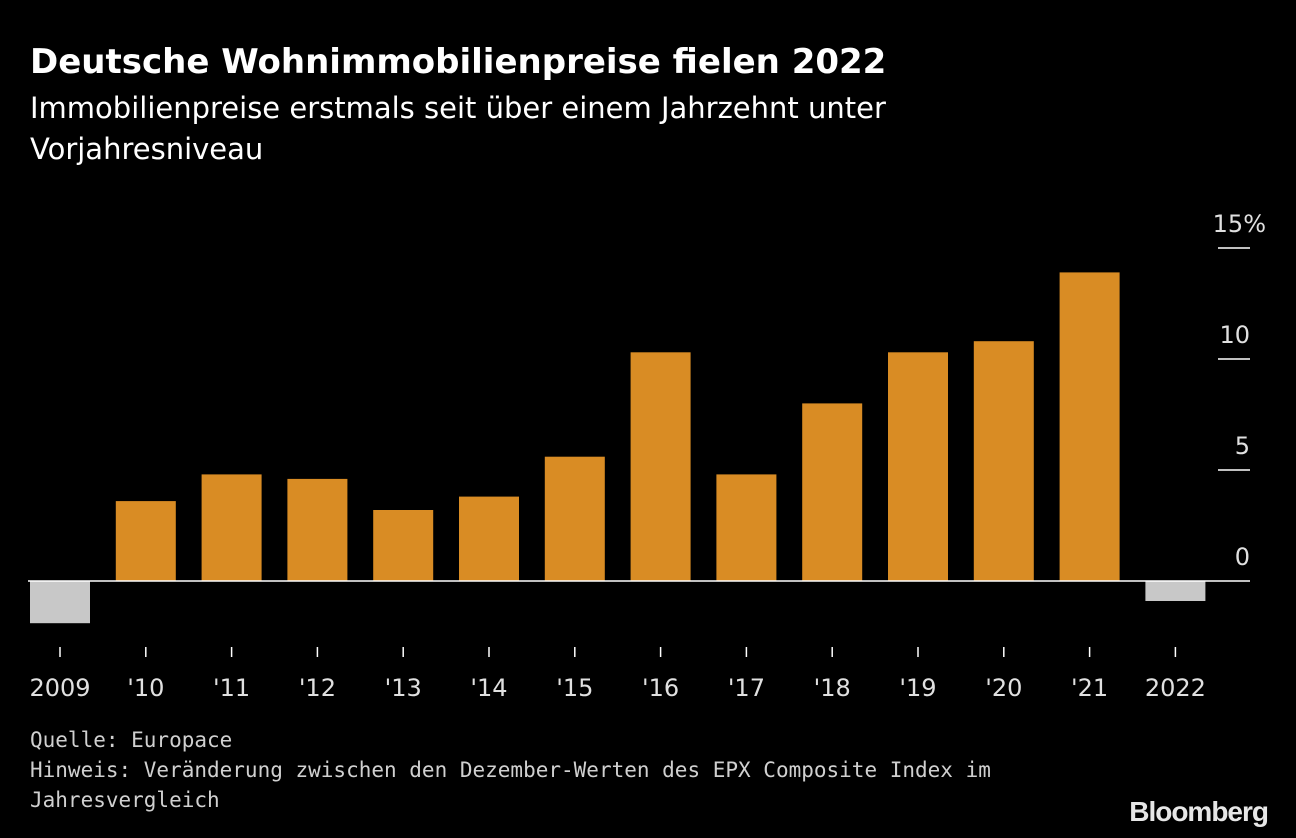 The height and width of the screenshot is (838, 1296). Describe the element at coordinates (574, 688) in the screenshot. I see `x-tick-label-6: '15` at that location.